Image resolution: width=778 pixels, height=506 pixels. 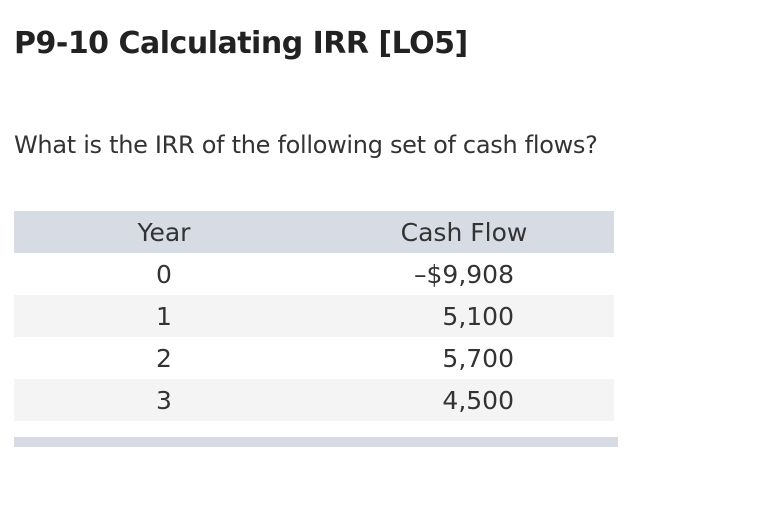 I want to click on problem-title: P9-10 Calculating IRR [LO5], so click(x=241, y=43).